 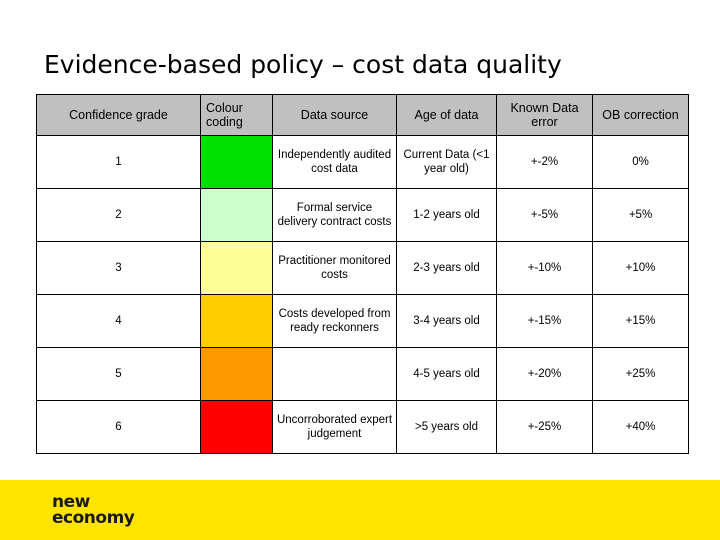 What do you see at coordinates (640, 427) in the screenshot?
I see `ob-correction-cell: +40%` at bounding box center [640, 427].